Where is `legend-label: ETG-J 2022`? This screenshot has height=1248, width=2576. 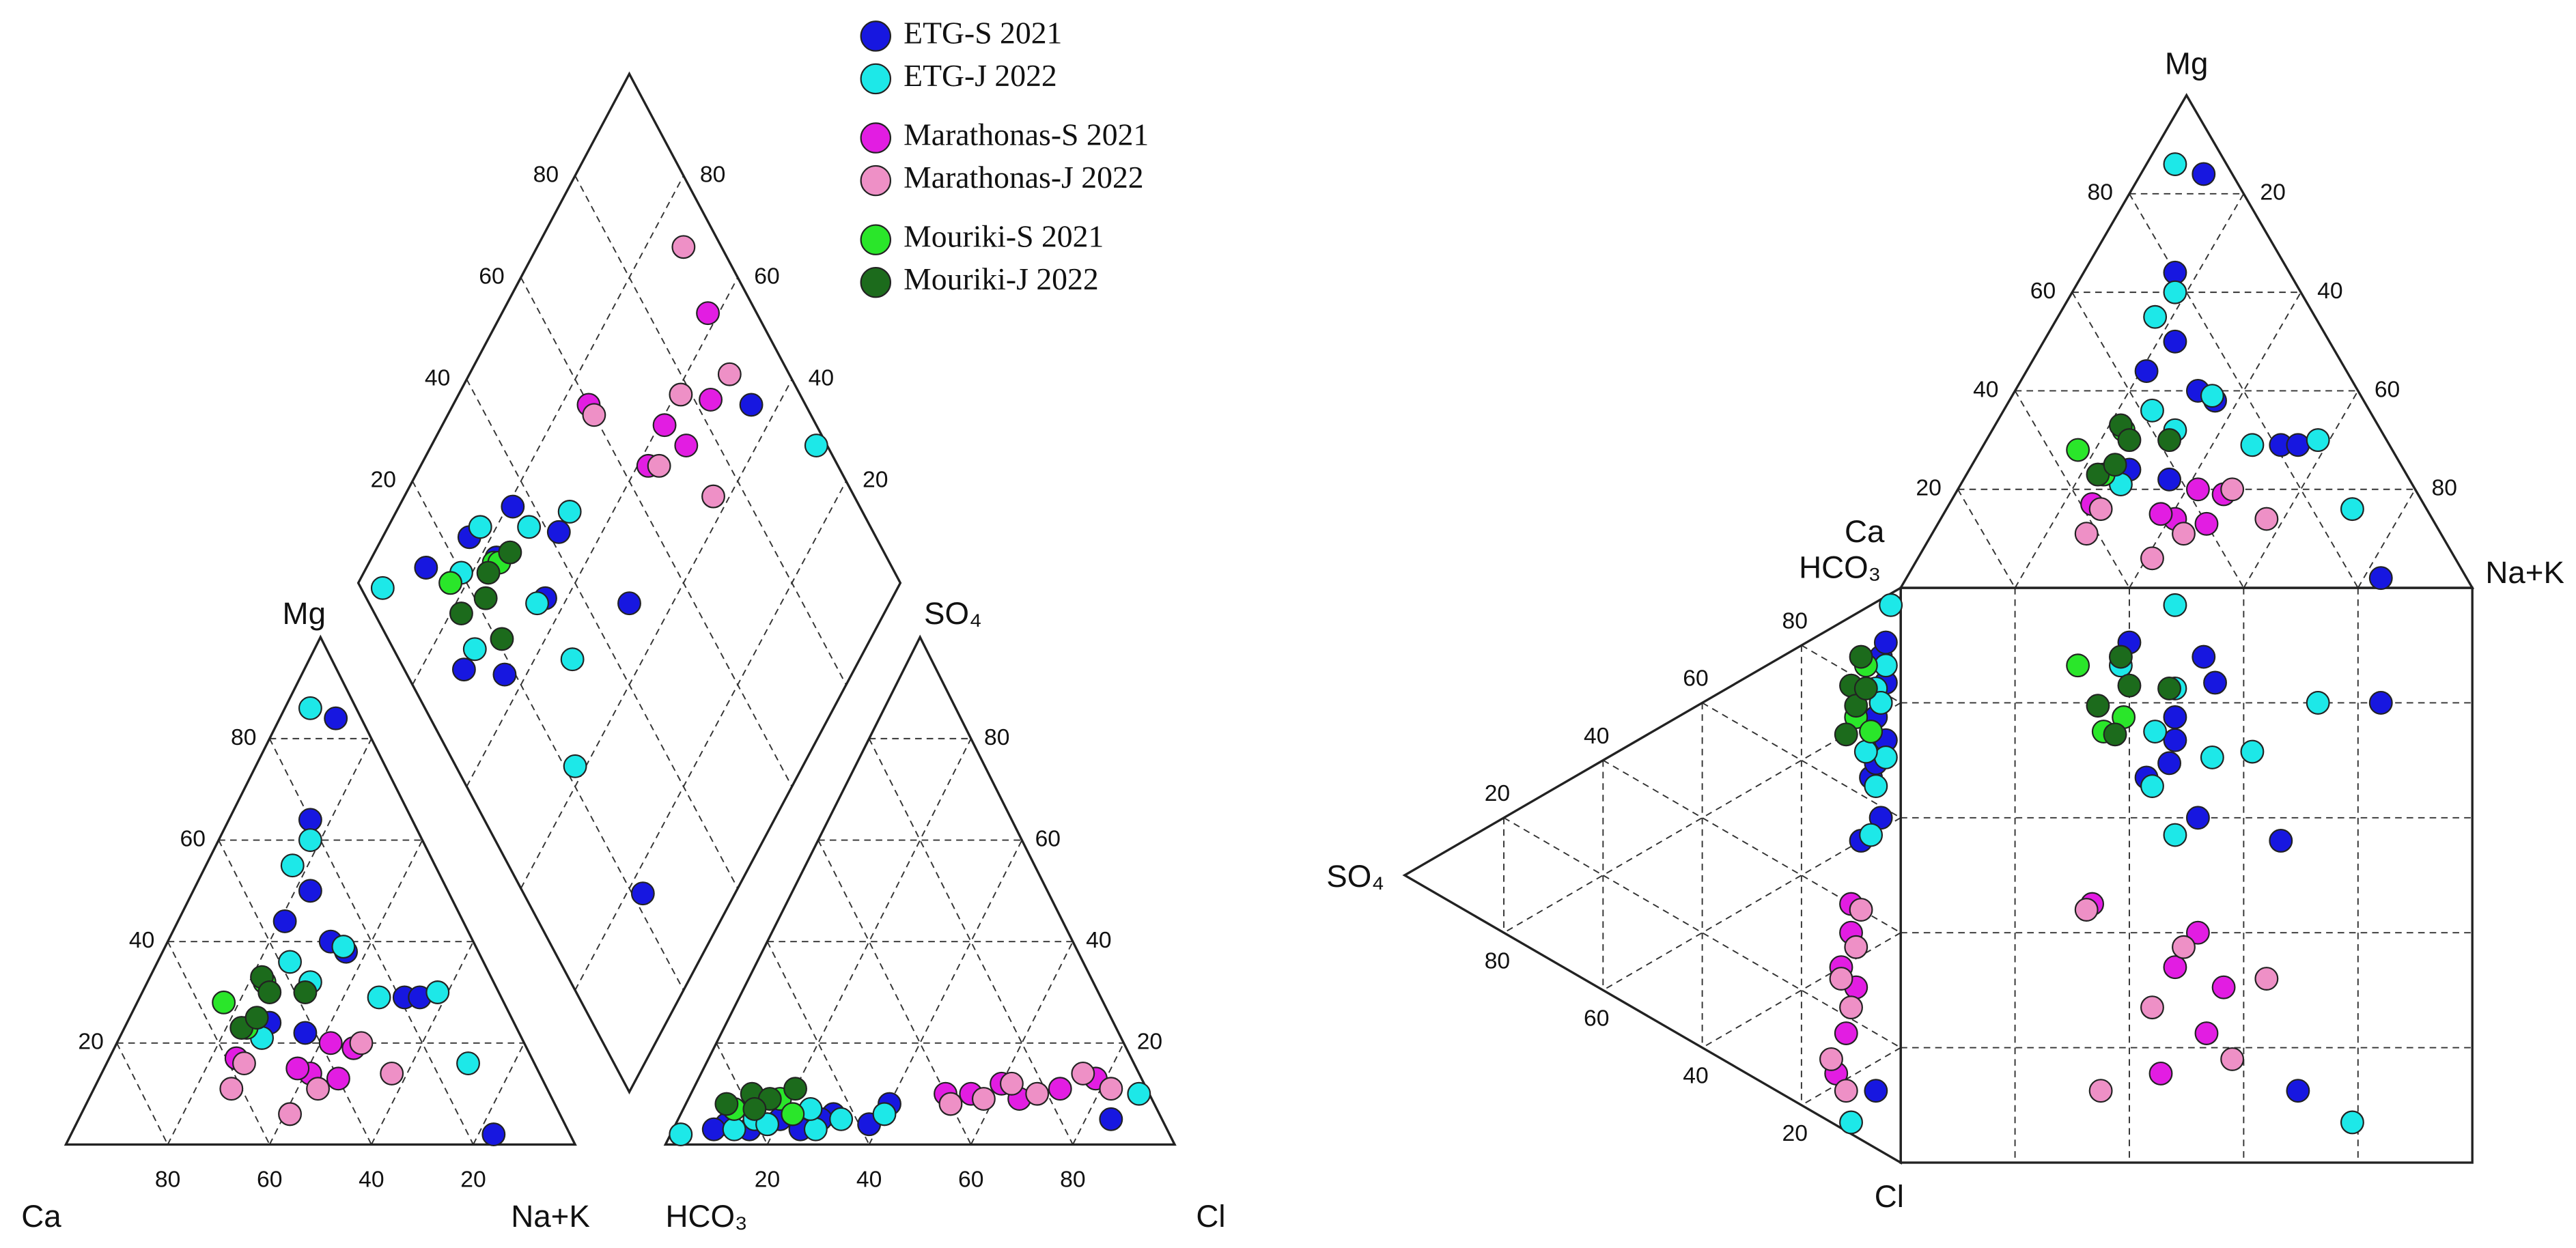 legend-label: ETG-J 2022 is located at coordinates (980, 75).